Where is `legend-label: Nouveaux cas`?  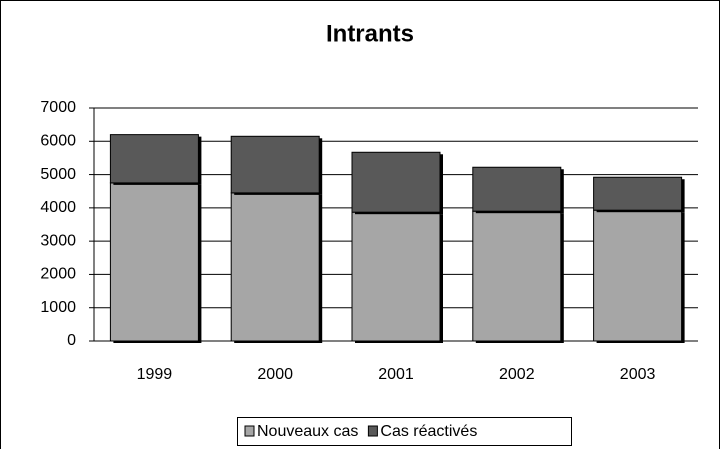 legend-label: Nouveaux cas is located at coordinates (307, 431).